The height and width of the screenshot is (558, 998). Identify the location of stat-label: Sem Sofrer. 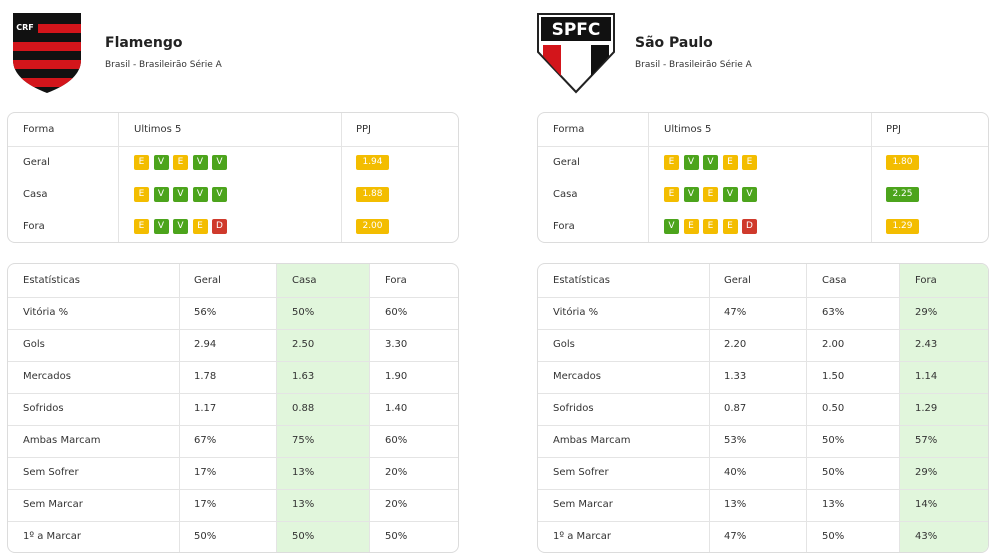
(581, 472).